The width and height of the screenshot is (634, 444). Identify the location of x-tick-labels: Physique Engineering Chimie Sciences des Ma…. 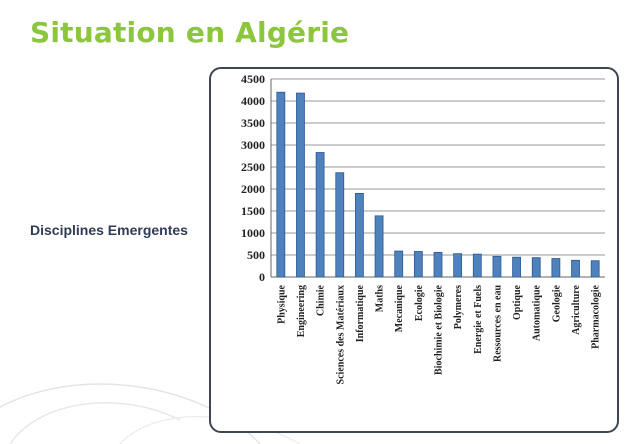
(438, 334).